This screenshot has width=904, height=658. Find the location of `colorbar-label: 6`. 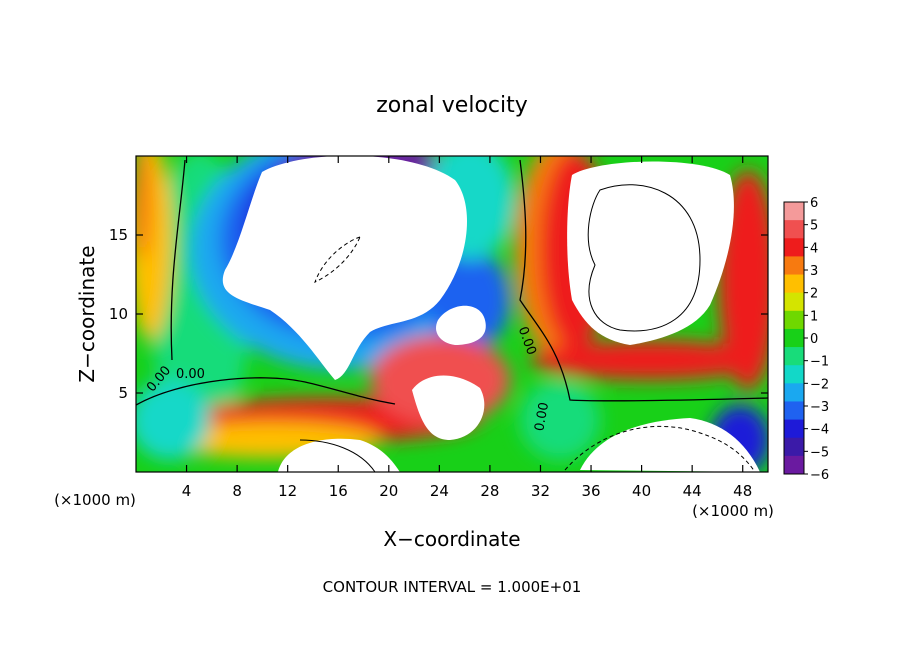

colorbar-label: 6 is located at coordinates (814, 203).